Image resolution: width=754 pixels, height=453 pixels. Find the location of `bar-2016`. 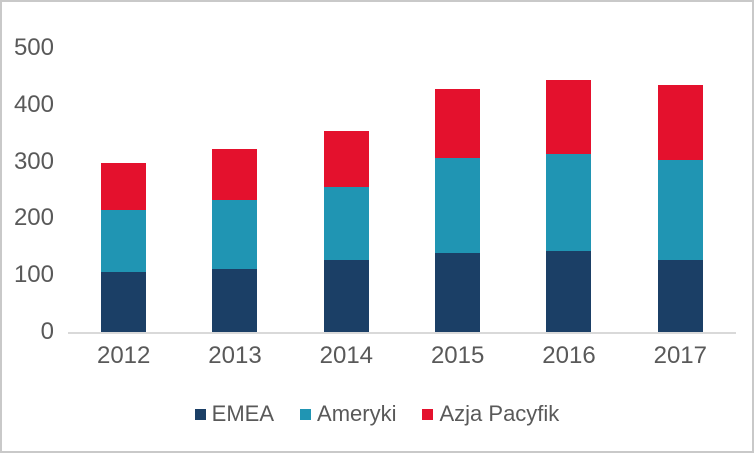

bar-2016 is located at coordinates (568, 167).